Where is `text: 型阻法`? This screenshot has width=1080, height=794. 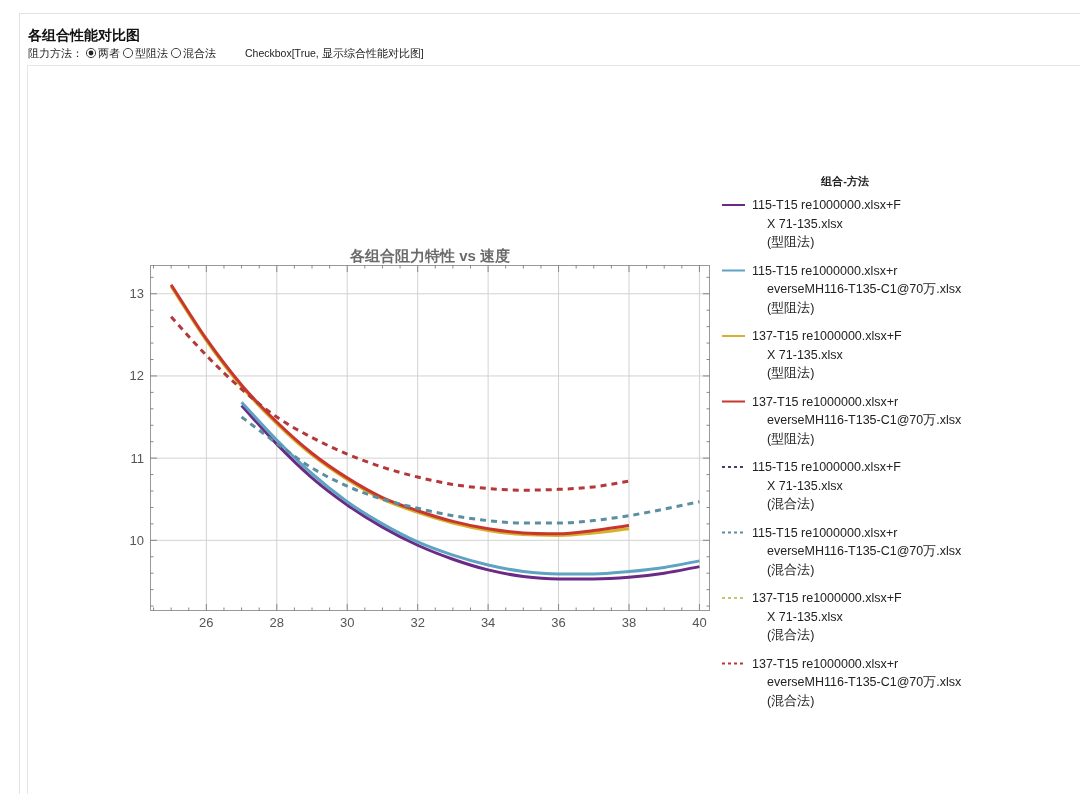
text: 型阻法 is located at coordinates (151, 53).